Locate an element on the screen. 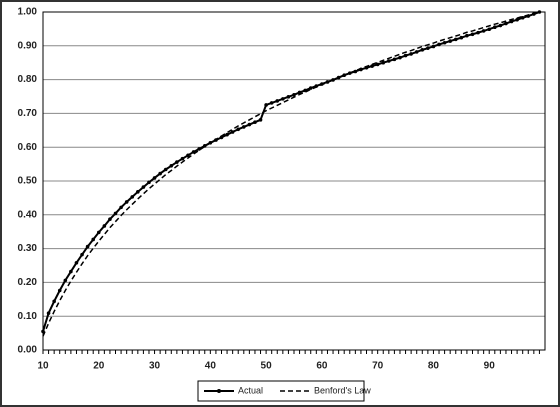 Image resolution: width=560 pixels, height=407 pixels. x-tick-label: 50 is located at coordinates (267, 366).